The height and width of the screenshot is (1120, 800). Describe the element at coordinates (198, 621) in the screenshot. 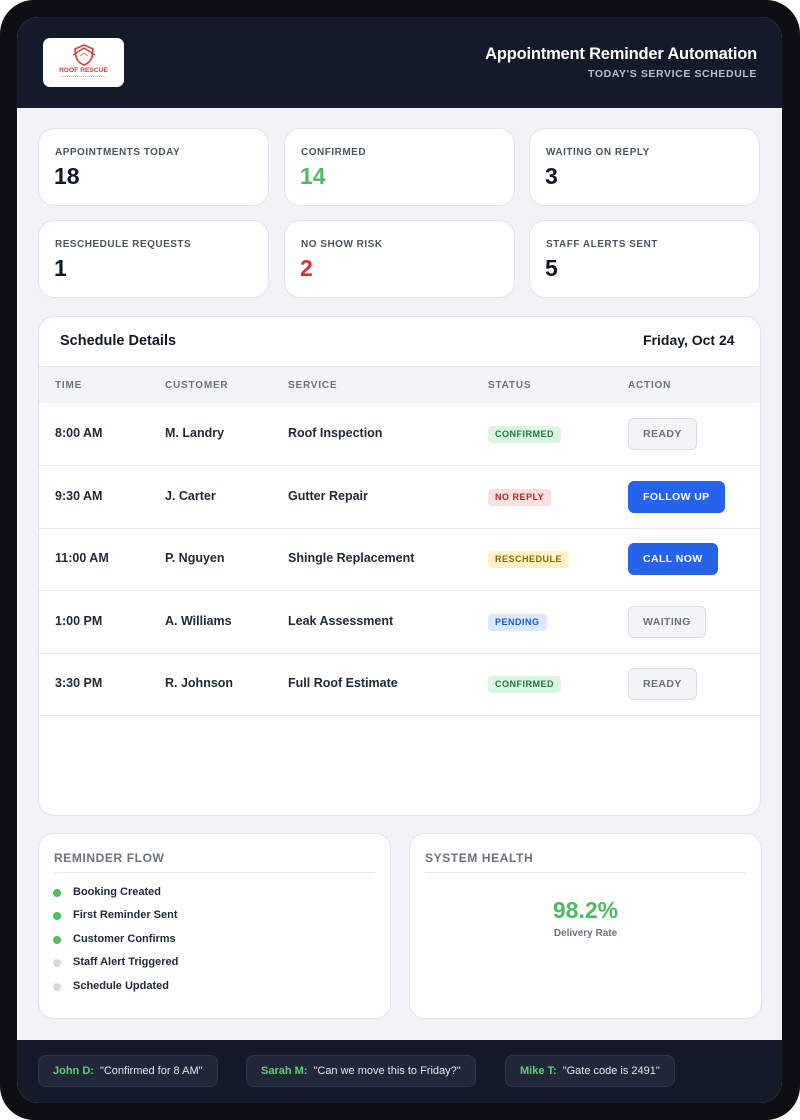

I see `row-customer: A. Williams` at that location.